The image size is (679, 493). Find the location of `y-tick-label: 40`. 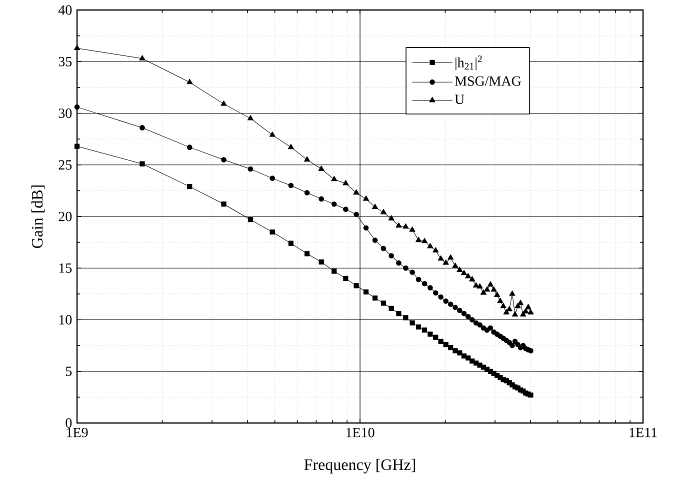

y-tick-label: 40 is located at coordinates (65, 10).